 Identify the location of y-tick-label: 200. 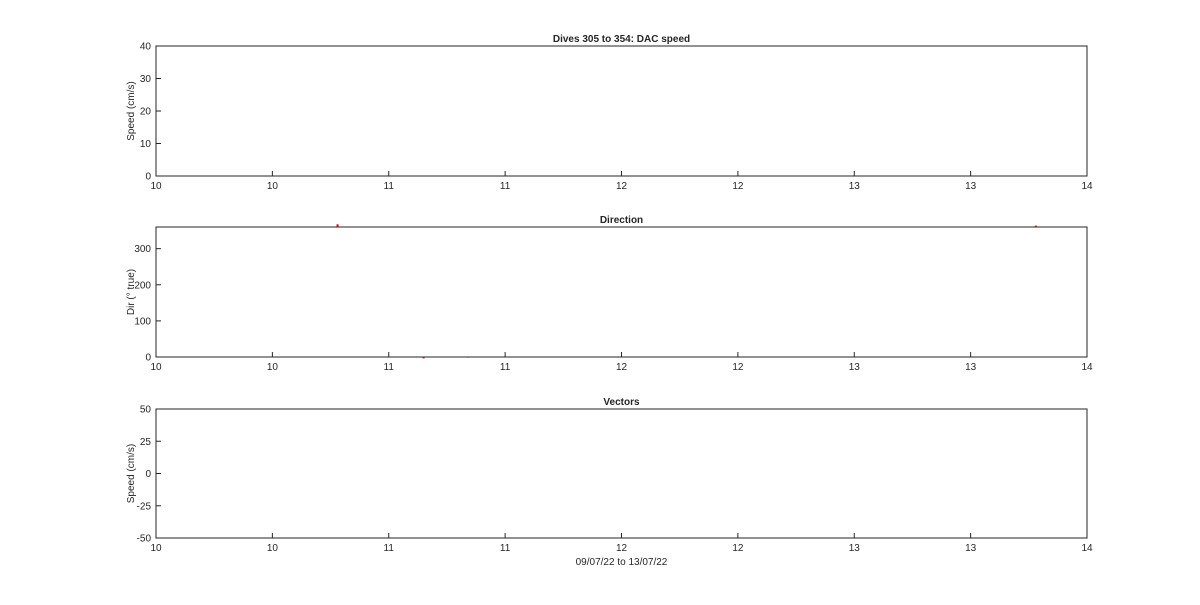
(142, 285).